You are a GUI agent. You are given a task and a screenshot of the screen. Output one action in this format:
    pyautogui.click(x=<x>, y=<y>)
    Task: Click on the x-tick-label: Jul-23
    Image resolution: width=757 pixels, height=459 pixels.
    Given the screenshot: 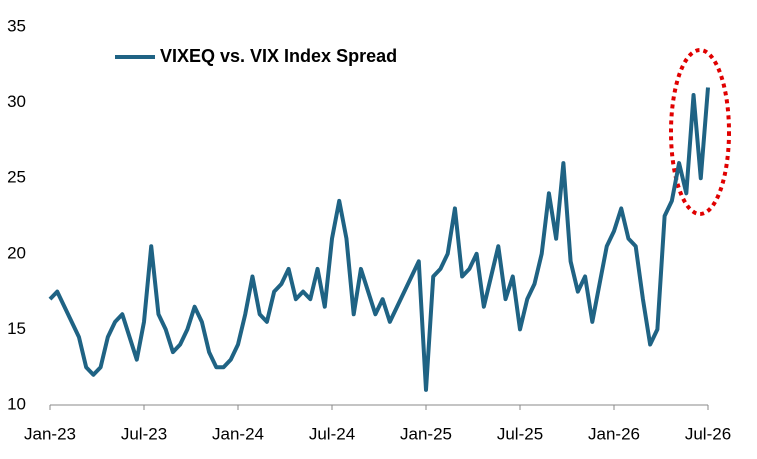 What is the action you would take?
    pyautogui.click(x=144, y=433)
    